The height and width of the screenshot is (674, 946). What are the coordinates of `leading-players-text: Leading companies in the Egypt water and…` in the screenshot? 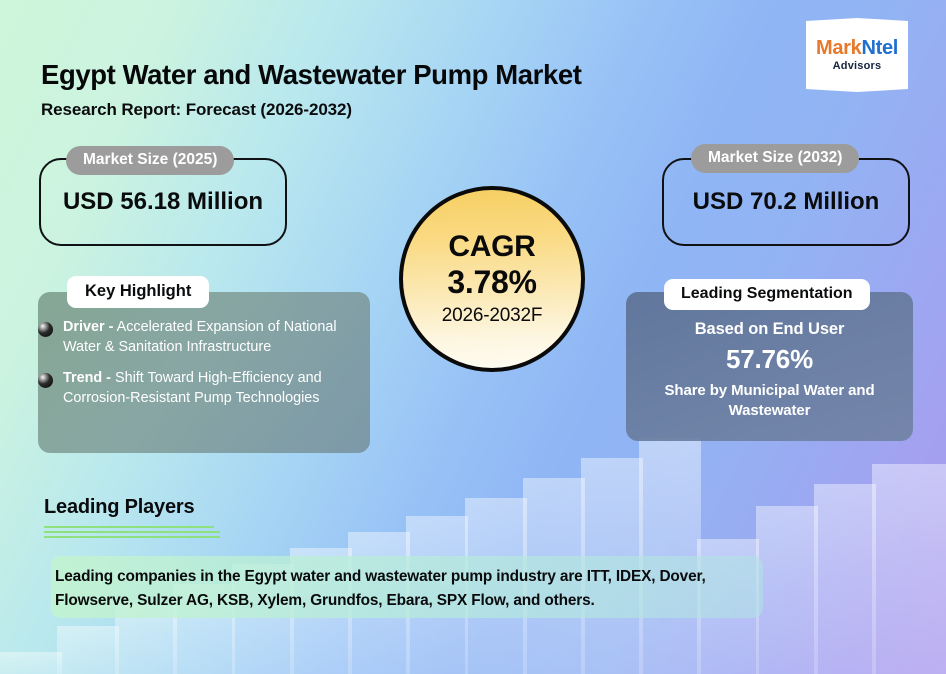 It's located at (380, 589).